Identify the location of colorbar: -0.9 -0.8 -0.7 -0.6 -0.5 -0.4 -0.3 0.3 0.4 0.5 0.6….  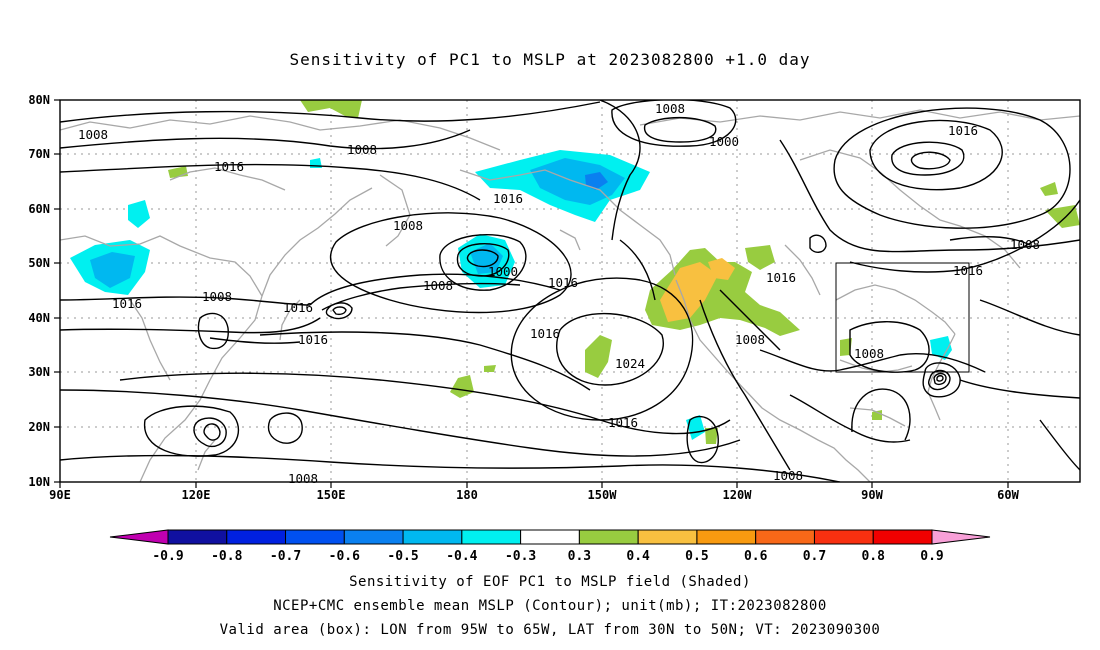
(550, 546).